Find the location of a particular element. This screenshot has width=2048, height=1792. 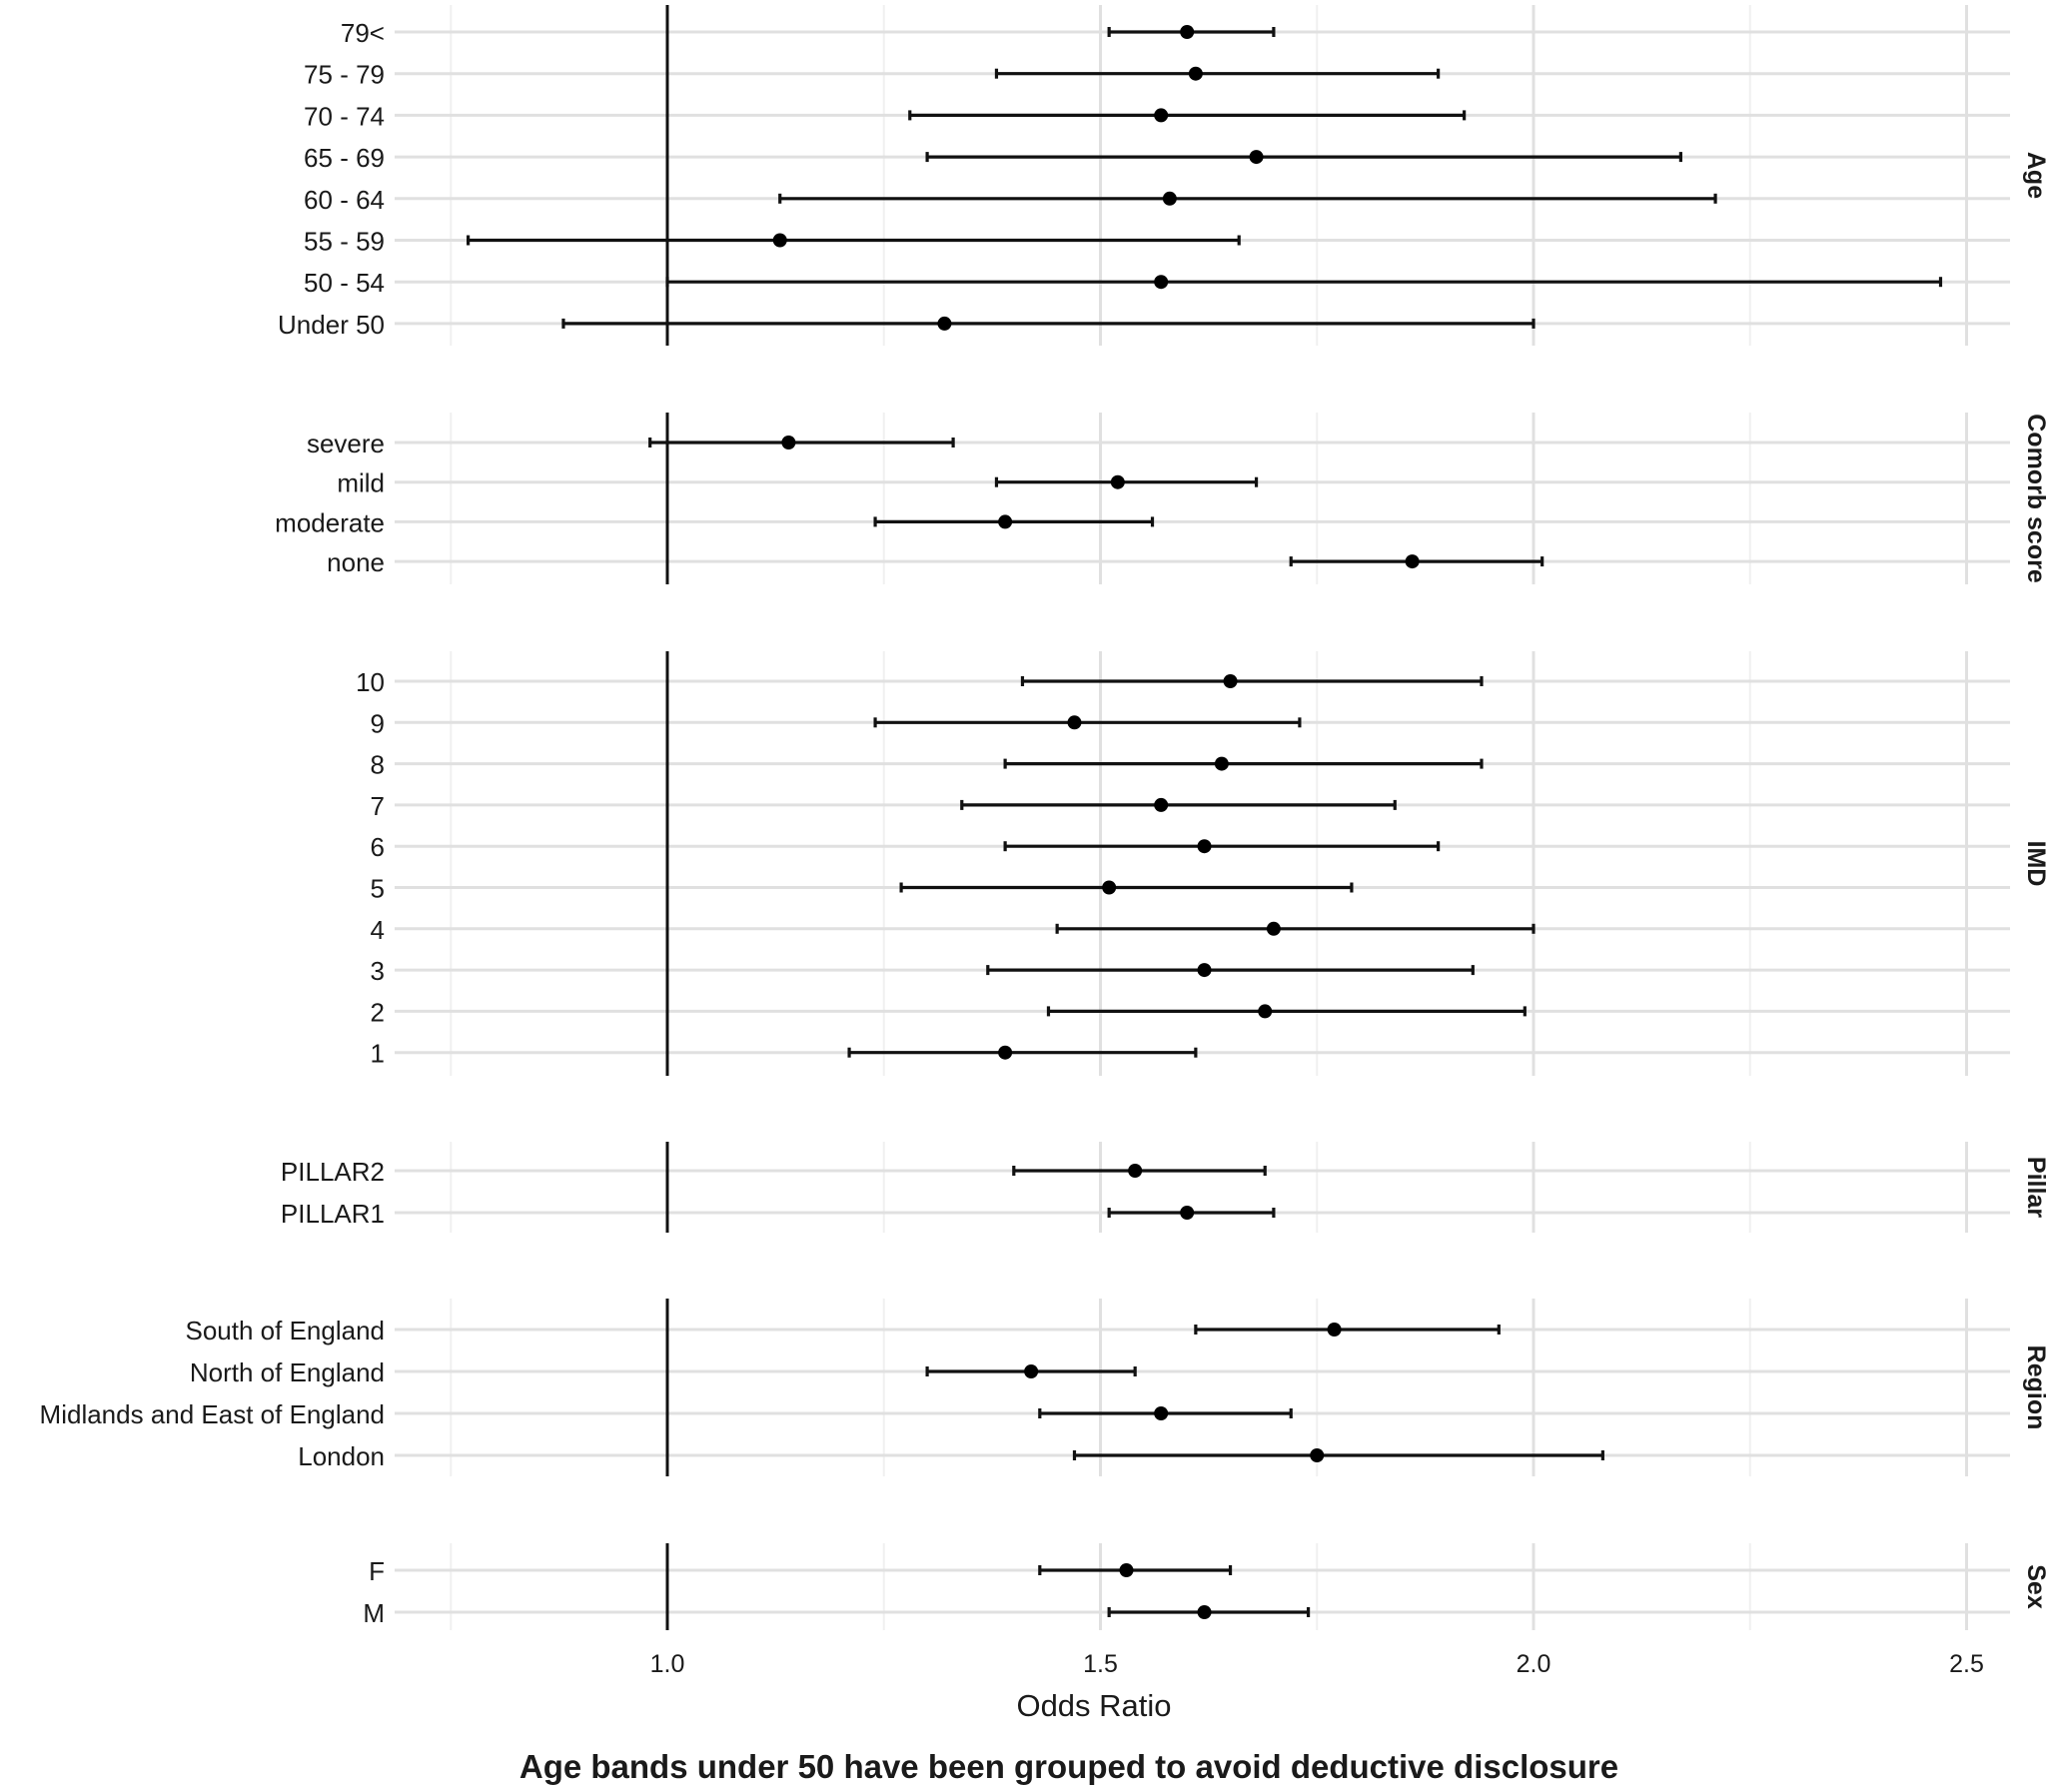

row-label: 7 is located at coordinates (378, 806).